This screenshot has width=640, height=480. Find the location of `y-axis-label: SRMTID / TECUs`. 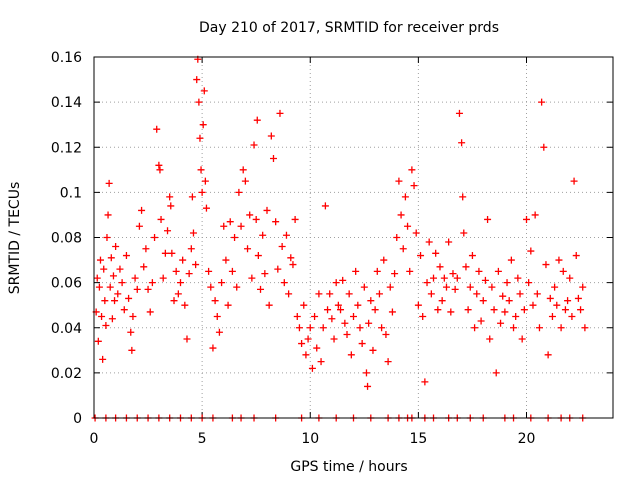

y-axis-label: SRMTID / TECUs is located at coordinates (15, 238).